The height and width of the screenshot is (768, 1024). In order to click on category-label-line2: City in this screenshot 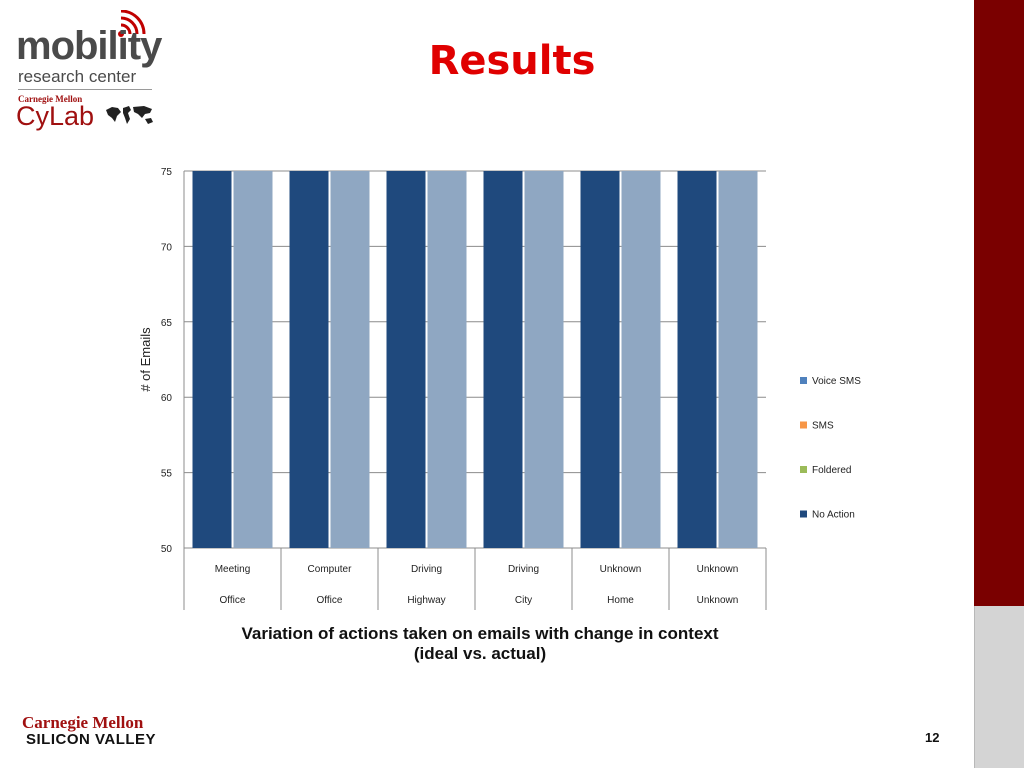, I will do `click(523, 600)`.